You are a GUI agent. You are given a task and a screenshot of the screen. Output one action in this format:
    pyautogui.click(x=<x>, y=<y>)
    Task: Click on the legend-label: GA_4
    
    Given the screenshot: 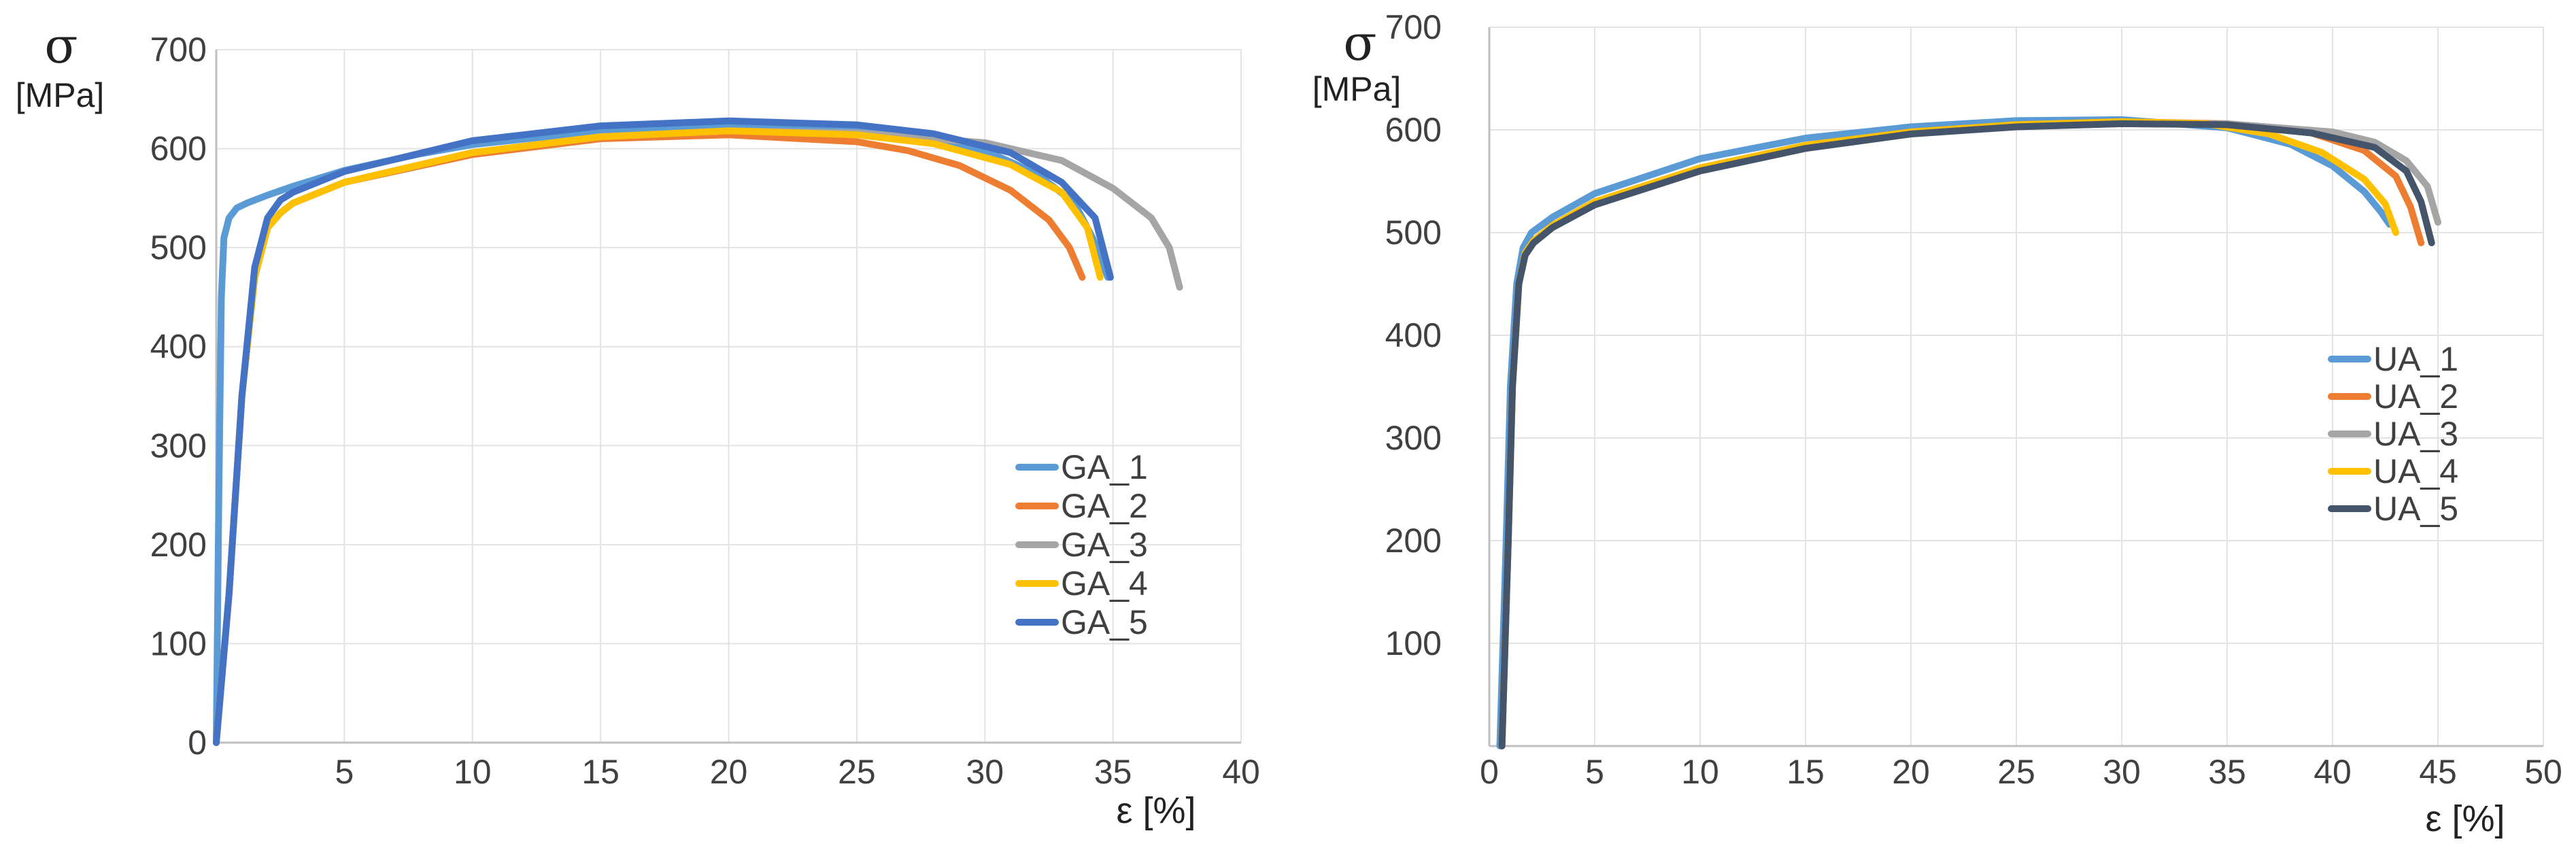 What is the action you would take?
    pyautogui.click(x=1104, y=583)
    